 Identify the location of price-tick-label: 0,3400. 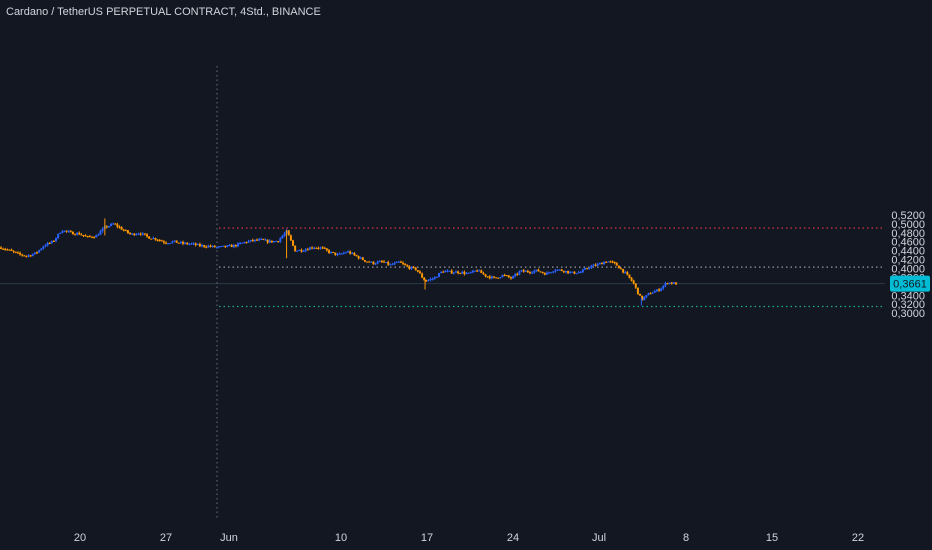
(908, 296).